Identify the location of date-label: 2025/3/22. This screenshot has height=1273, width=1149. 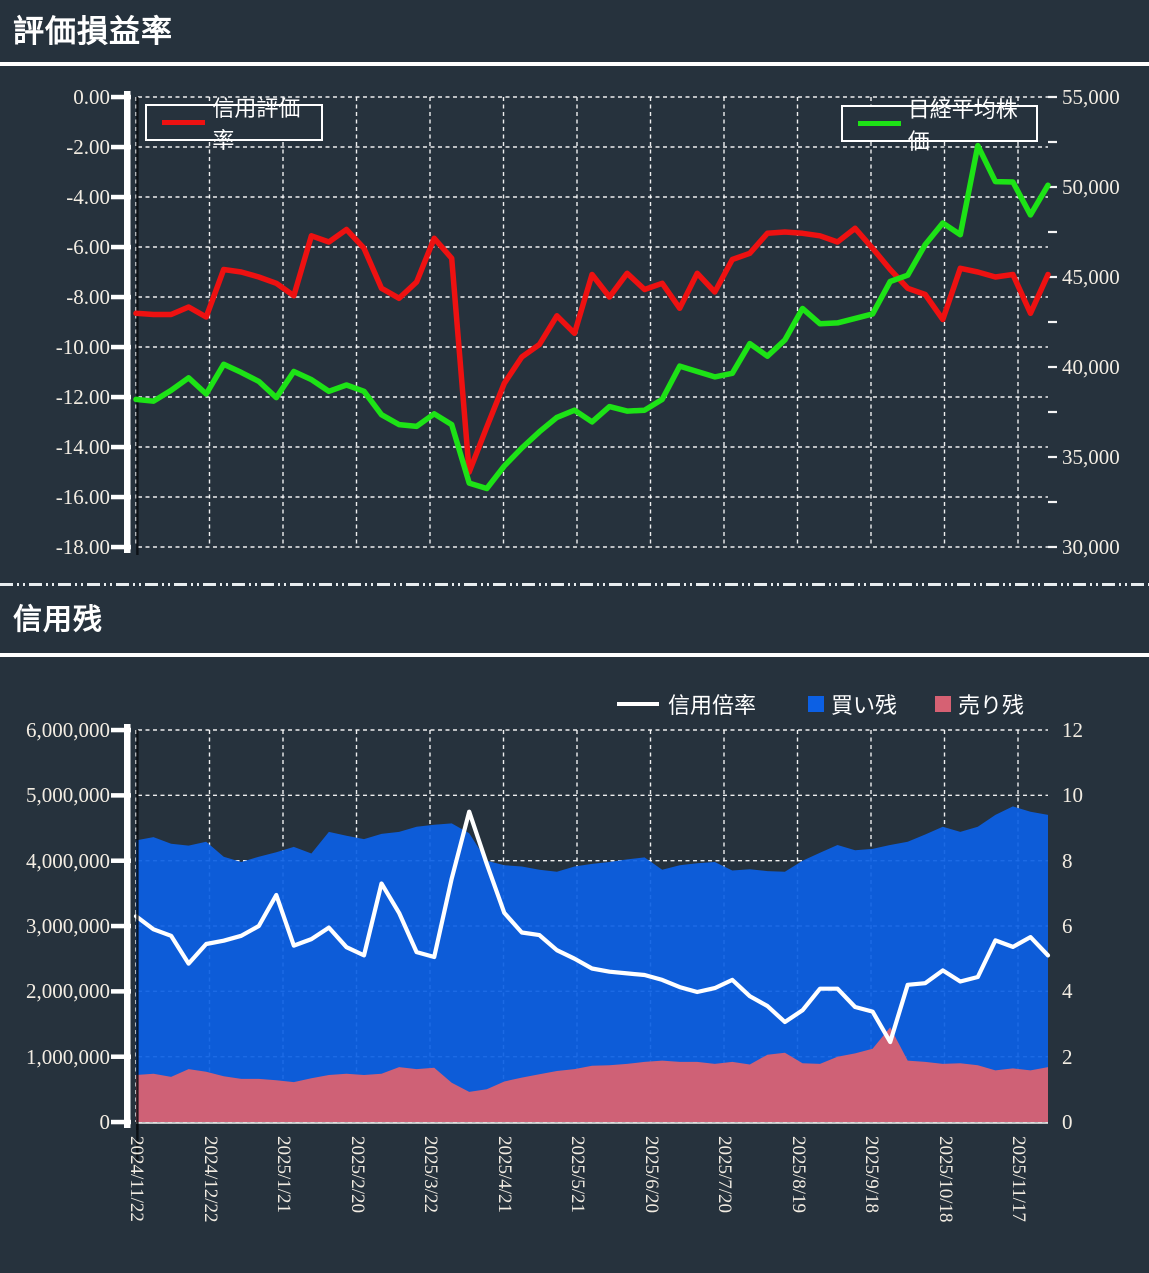
(430, 1175).